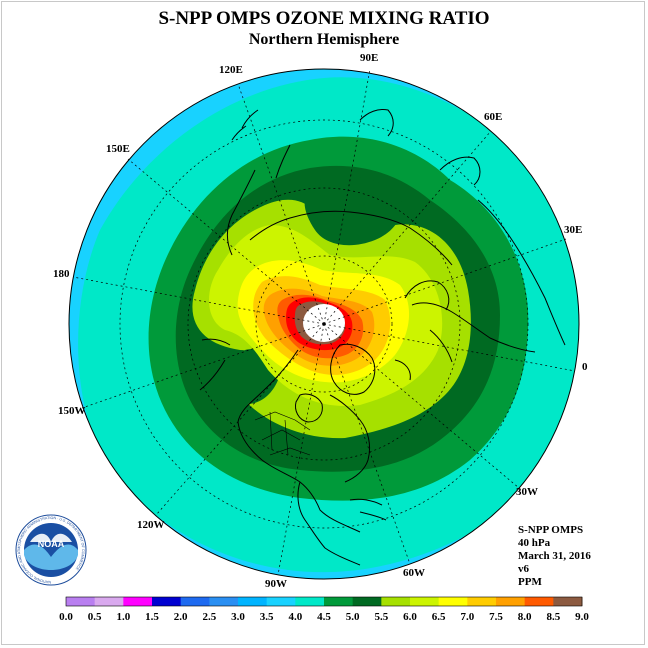 Image resolution: width=648 pixels, height=648 pixels. I want to click on coast-africa, so click(521, 272).